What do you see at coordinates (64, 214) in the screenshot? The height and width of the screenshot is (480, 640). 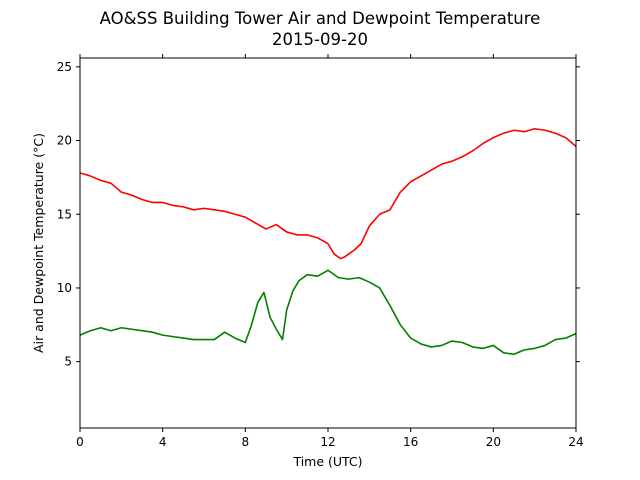 I see `y-tick-label: 15` at bounding box center [64, 214].